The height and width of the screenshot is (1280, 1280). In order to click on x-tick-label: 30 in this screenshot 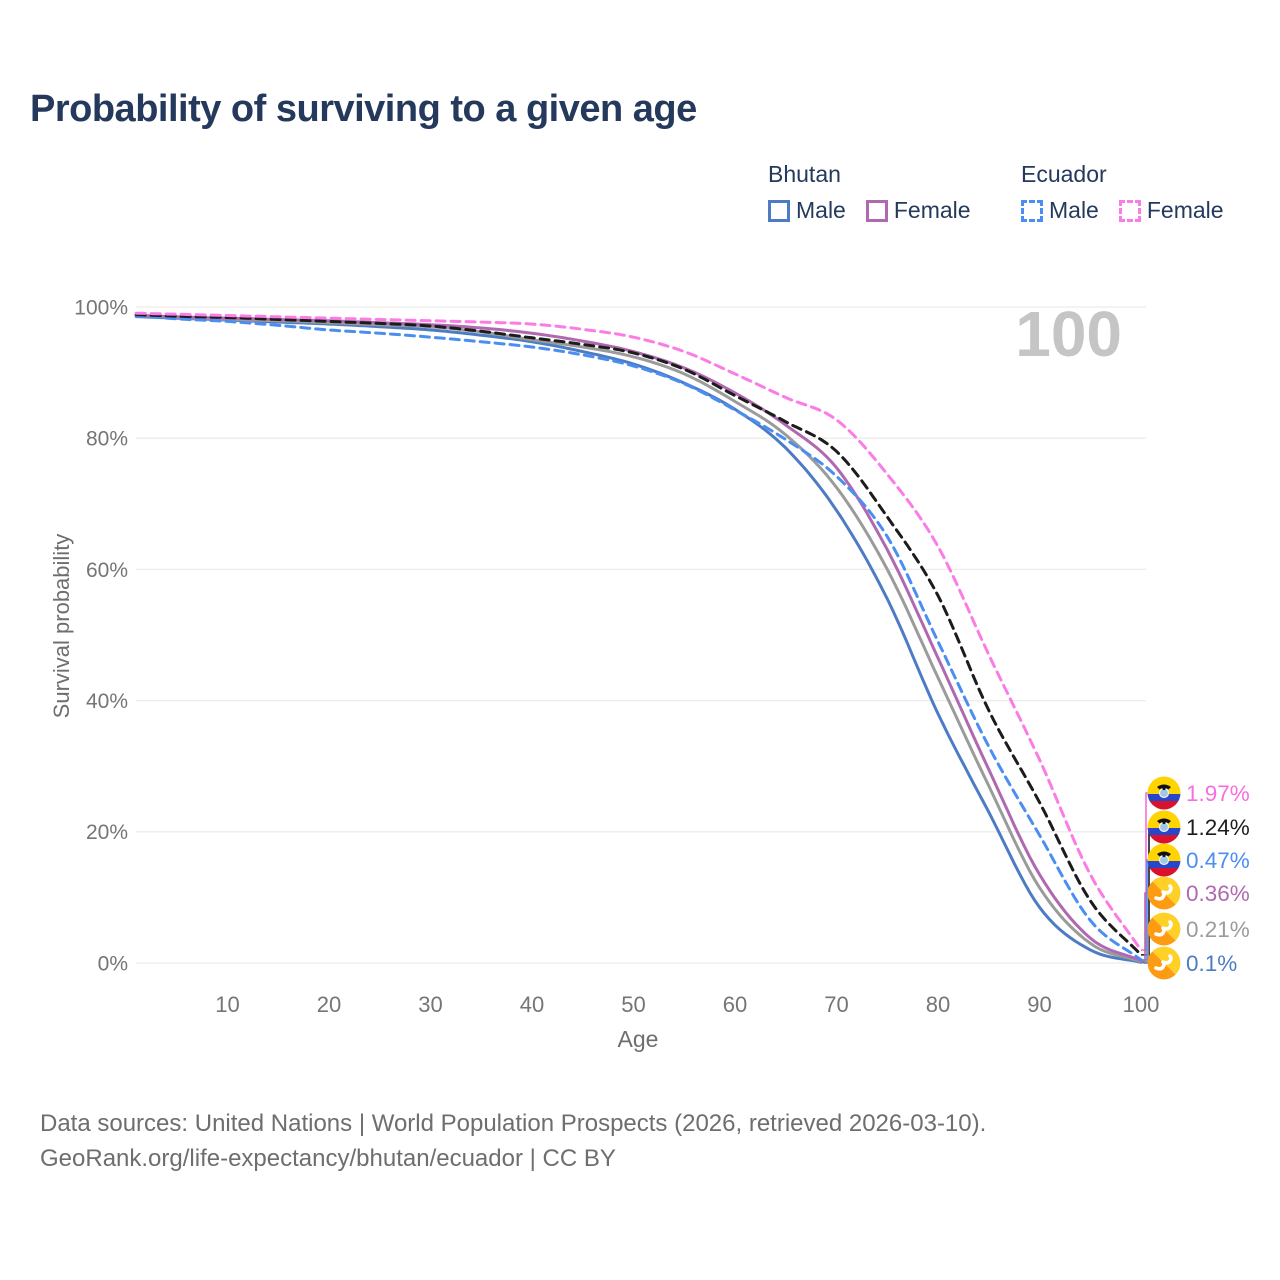, I will do `click(430, 1004)`.